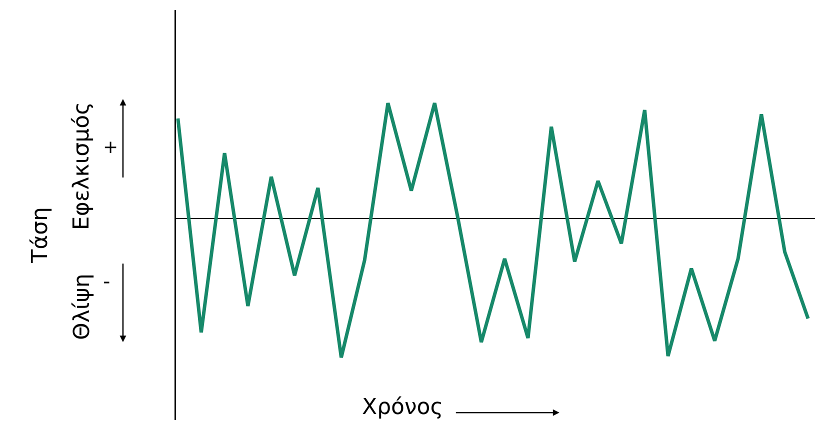 The width and height of the screenshot is (824, 430). What do you see at coordinates (82, 307) in the screenshot?
I see `text: Θλίψη` at bounding box center [82, 307].